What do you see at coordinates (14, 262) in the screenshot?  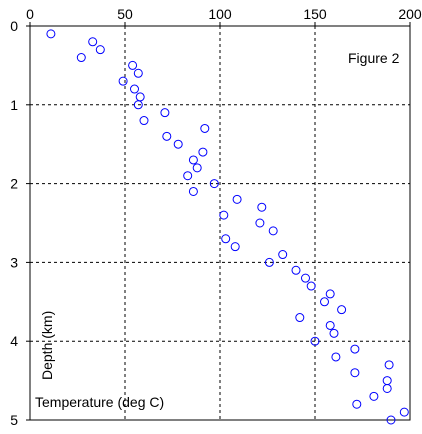 I see `y-tick-label: 3` at bounding box center [14, 262].